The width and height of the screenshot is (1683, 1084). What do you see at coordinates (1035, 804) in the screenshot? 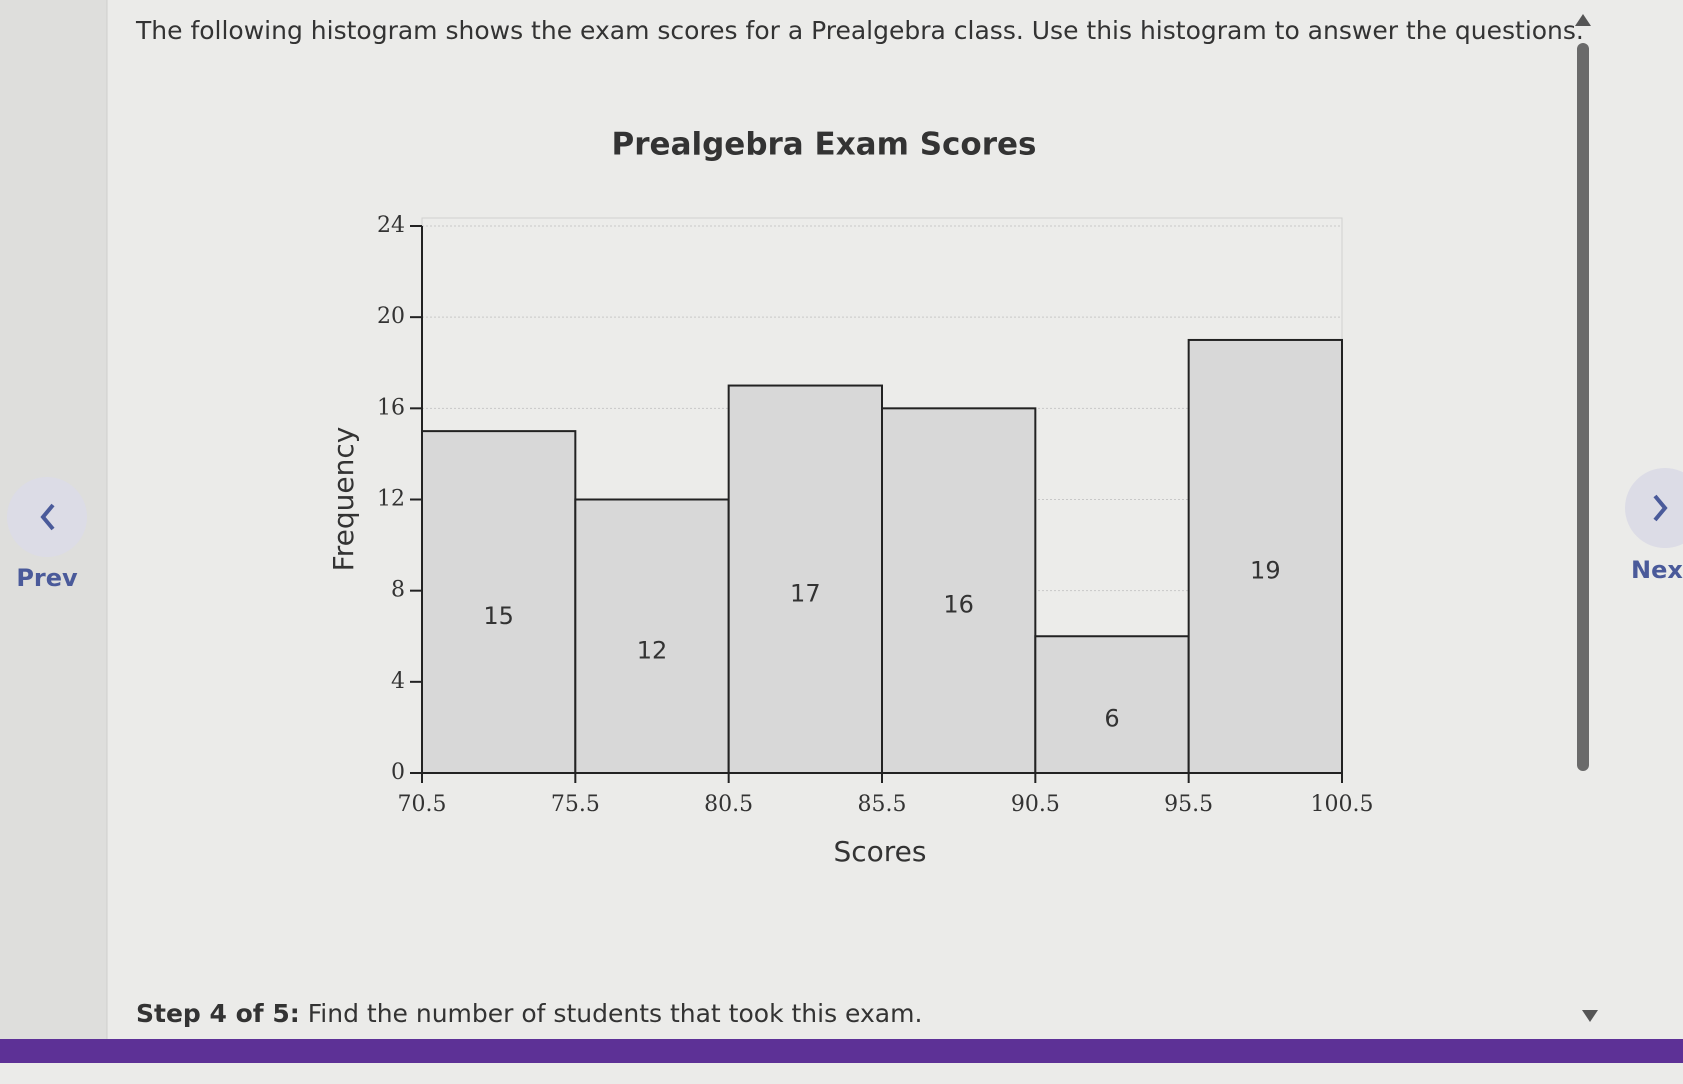
I see `x-tick-label: 90.5` at bounding box center [1035, 804].